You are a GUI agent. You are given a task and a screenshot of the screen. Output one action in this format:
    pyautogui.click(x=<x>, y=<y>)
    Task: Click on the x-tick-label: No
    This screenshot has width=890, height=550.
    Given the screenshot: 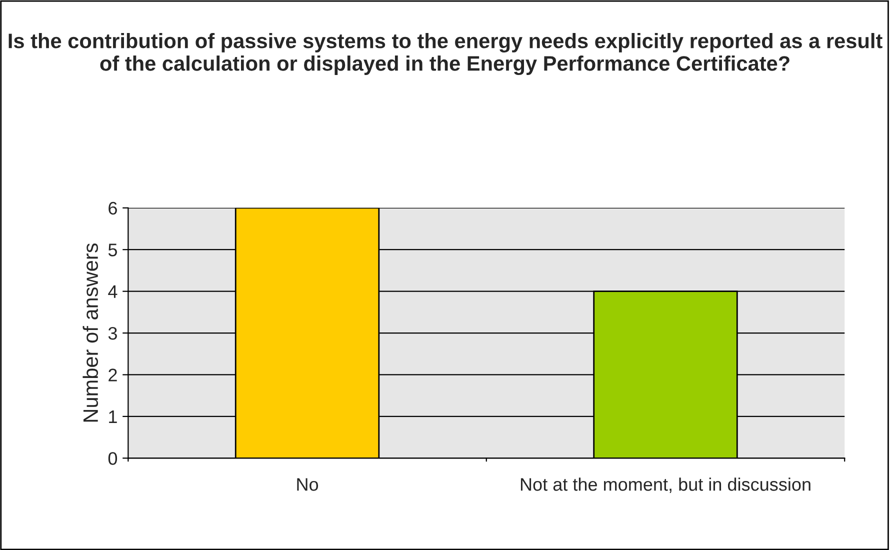 What is the action you would take?
    pyautogui.click(x=307, y=484)
    